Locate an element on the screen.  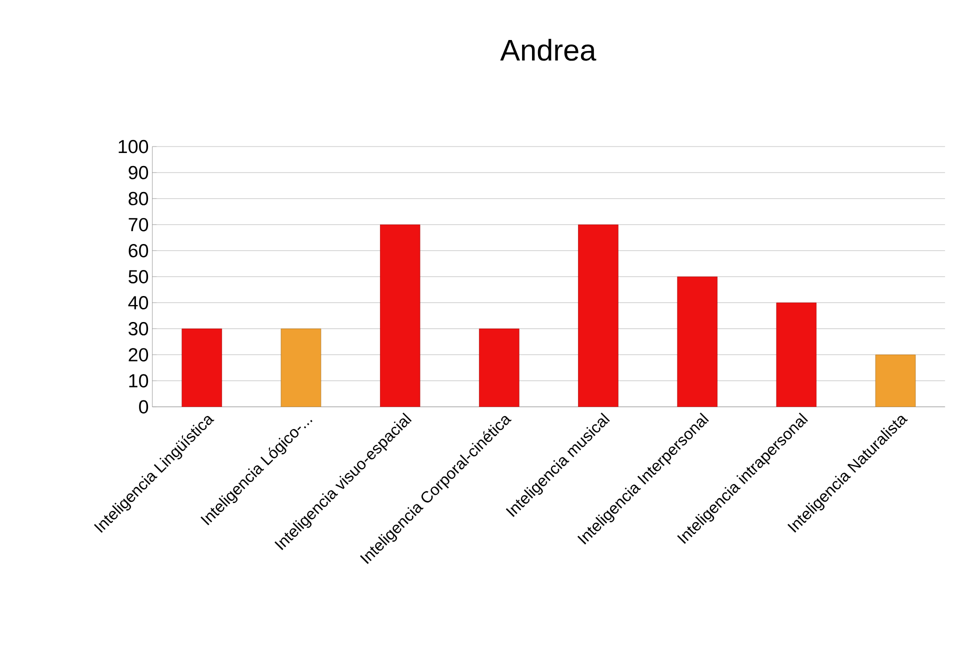
y-tick-label: 40 is located at coordinates (138, 303).